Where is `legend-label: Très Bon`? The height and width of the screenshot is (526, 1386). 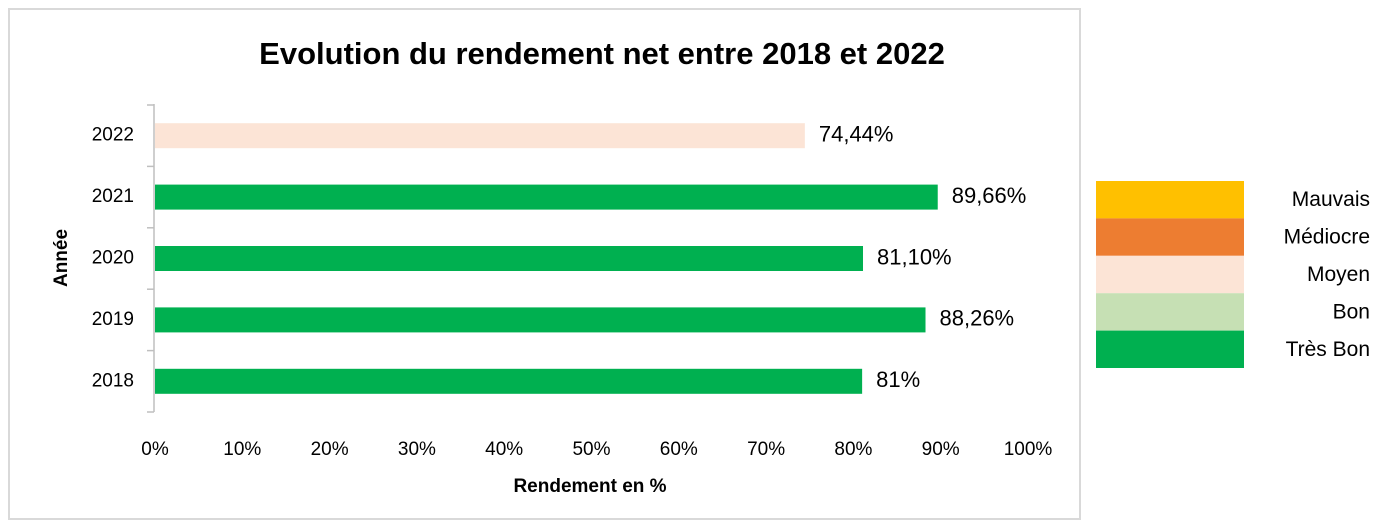
legend-label: Très Bon is located at coordinates (1328, 349).